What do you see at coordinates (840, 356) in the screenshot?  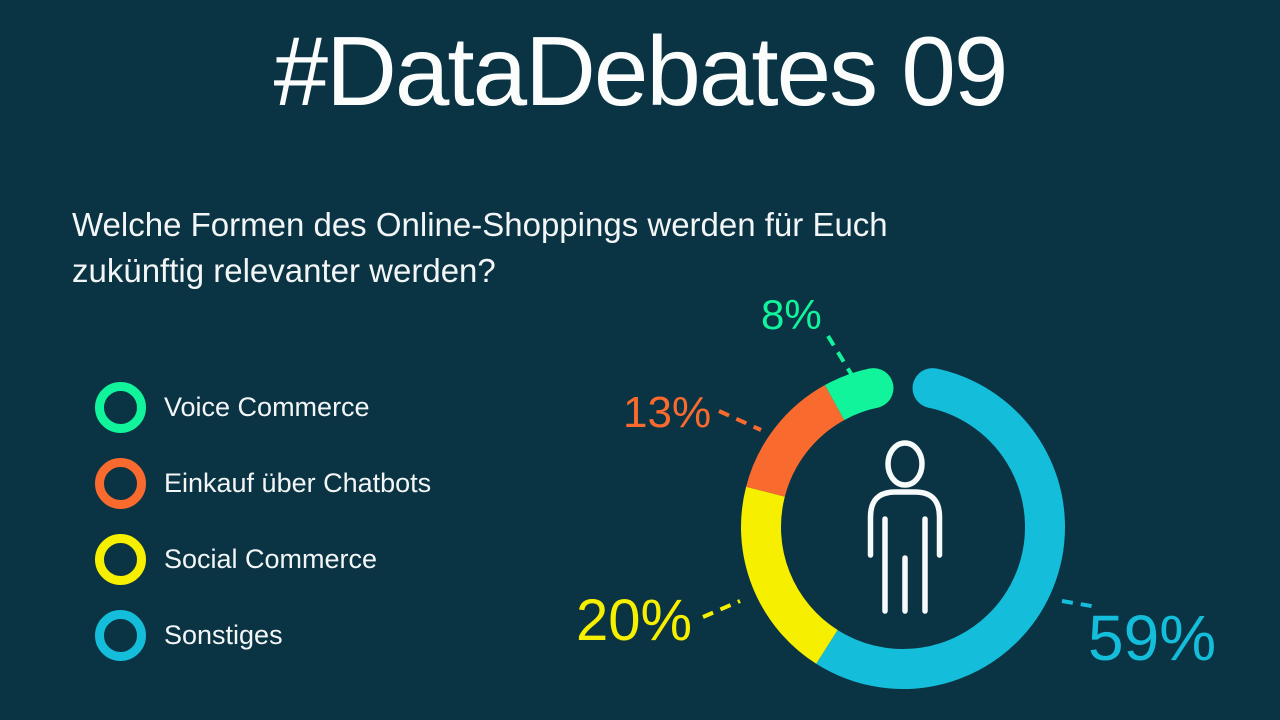 I see `leader-line-voice-commerce` at bounding box center [840, 356].